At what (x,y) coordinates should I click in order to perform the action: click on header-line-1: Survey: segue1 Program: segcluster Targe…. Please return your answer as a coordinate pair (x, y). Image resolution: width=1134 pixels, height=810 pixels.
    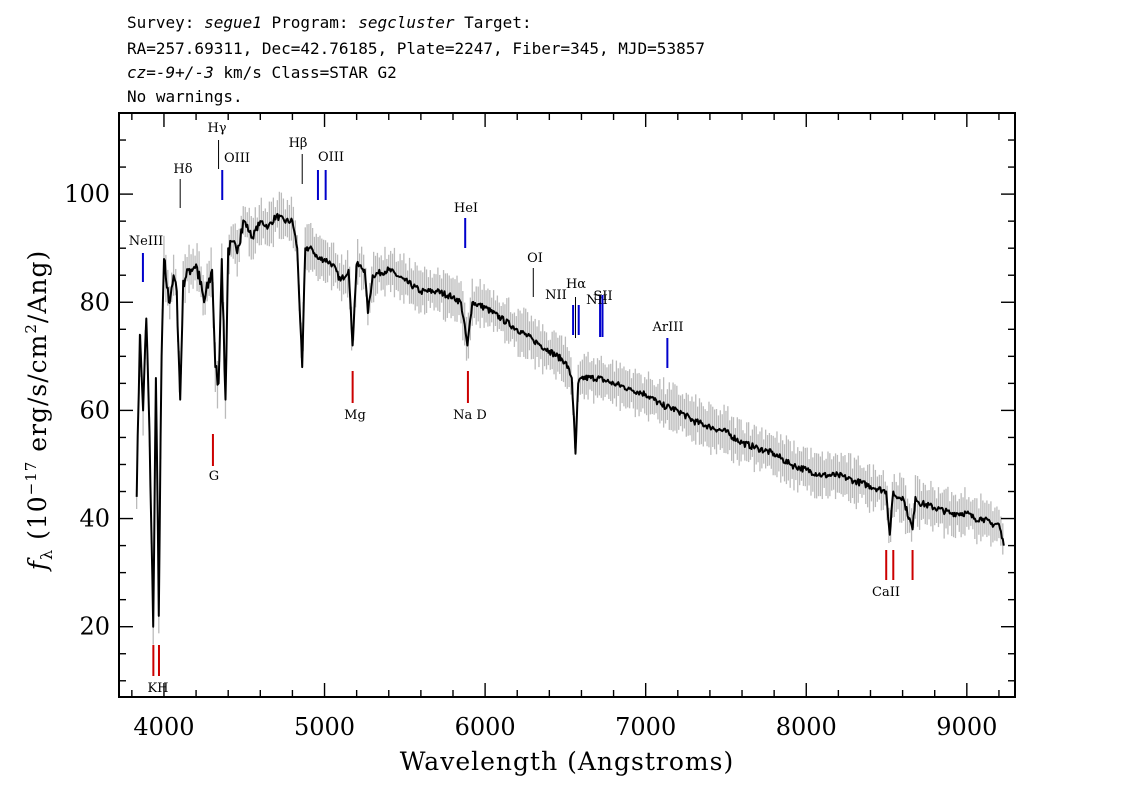
    Looking at the image, I should click on (329, 22).